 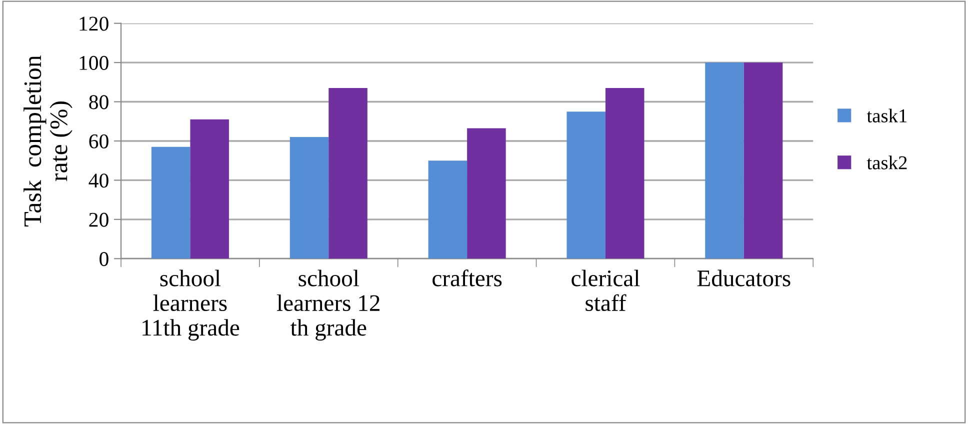 What do you see at coordinates (98, 181) in the screenshot?
I see `y-tick-label: 40` at bounding box center [98, 181].